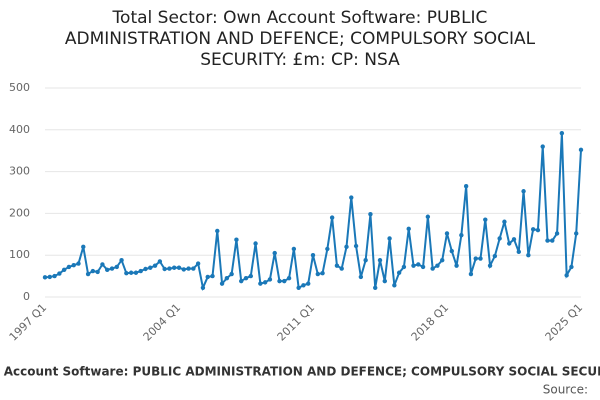 The width and height of the screenshot is (600, 400). Describe the element at coordinates (565, 390) in the screenshot. I see `source: Source:` at that location.